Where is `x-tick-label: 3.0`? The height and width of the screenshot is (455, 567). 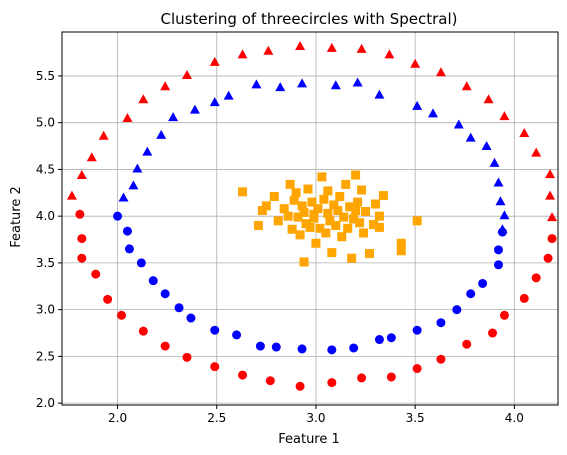
x-tick-label: 3.0 is located at coordinates (315, 418).